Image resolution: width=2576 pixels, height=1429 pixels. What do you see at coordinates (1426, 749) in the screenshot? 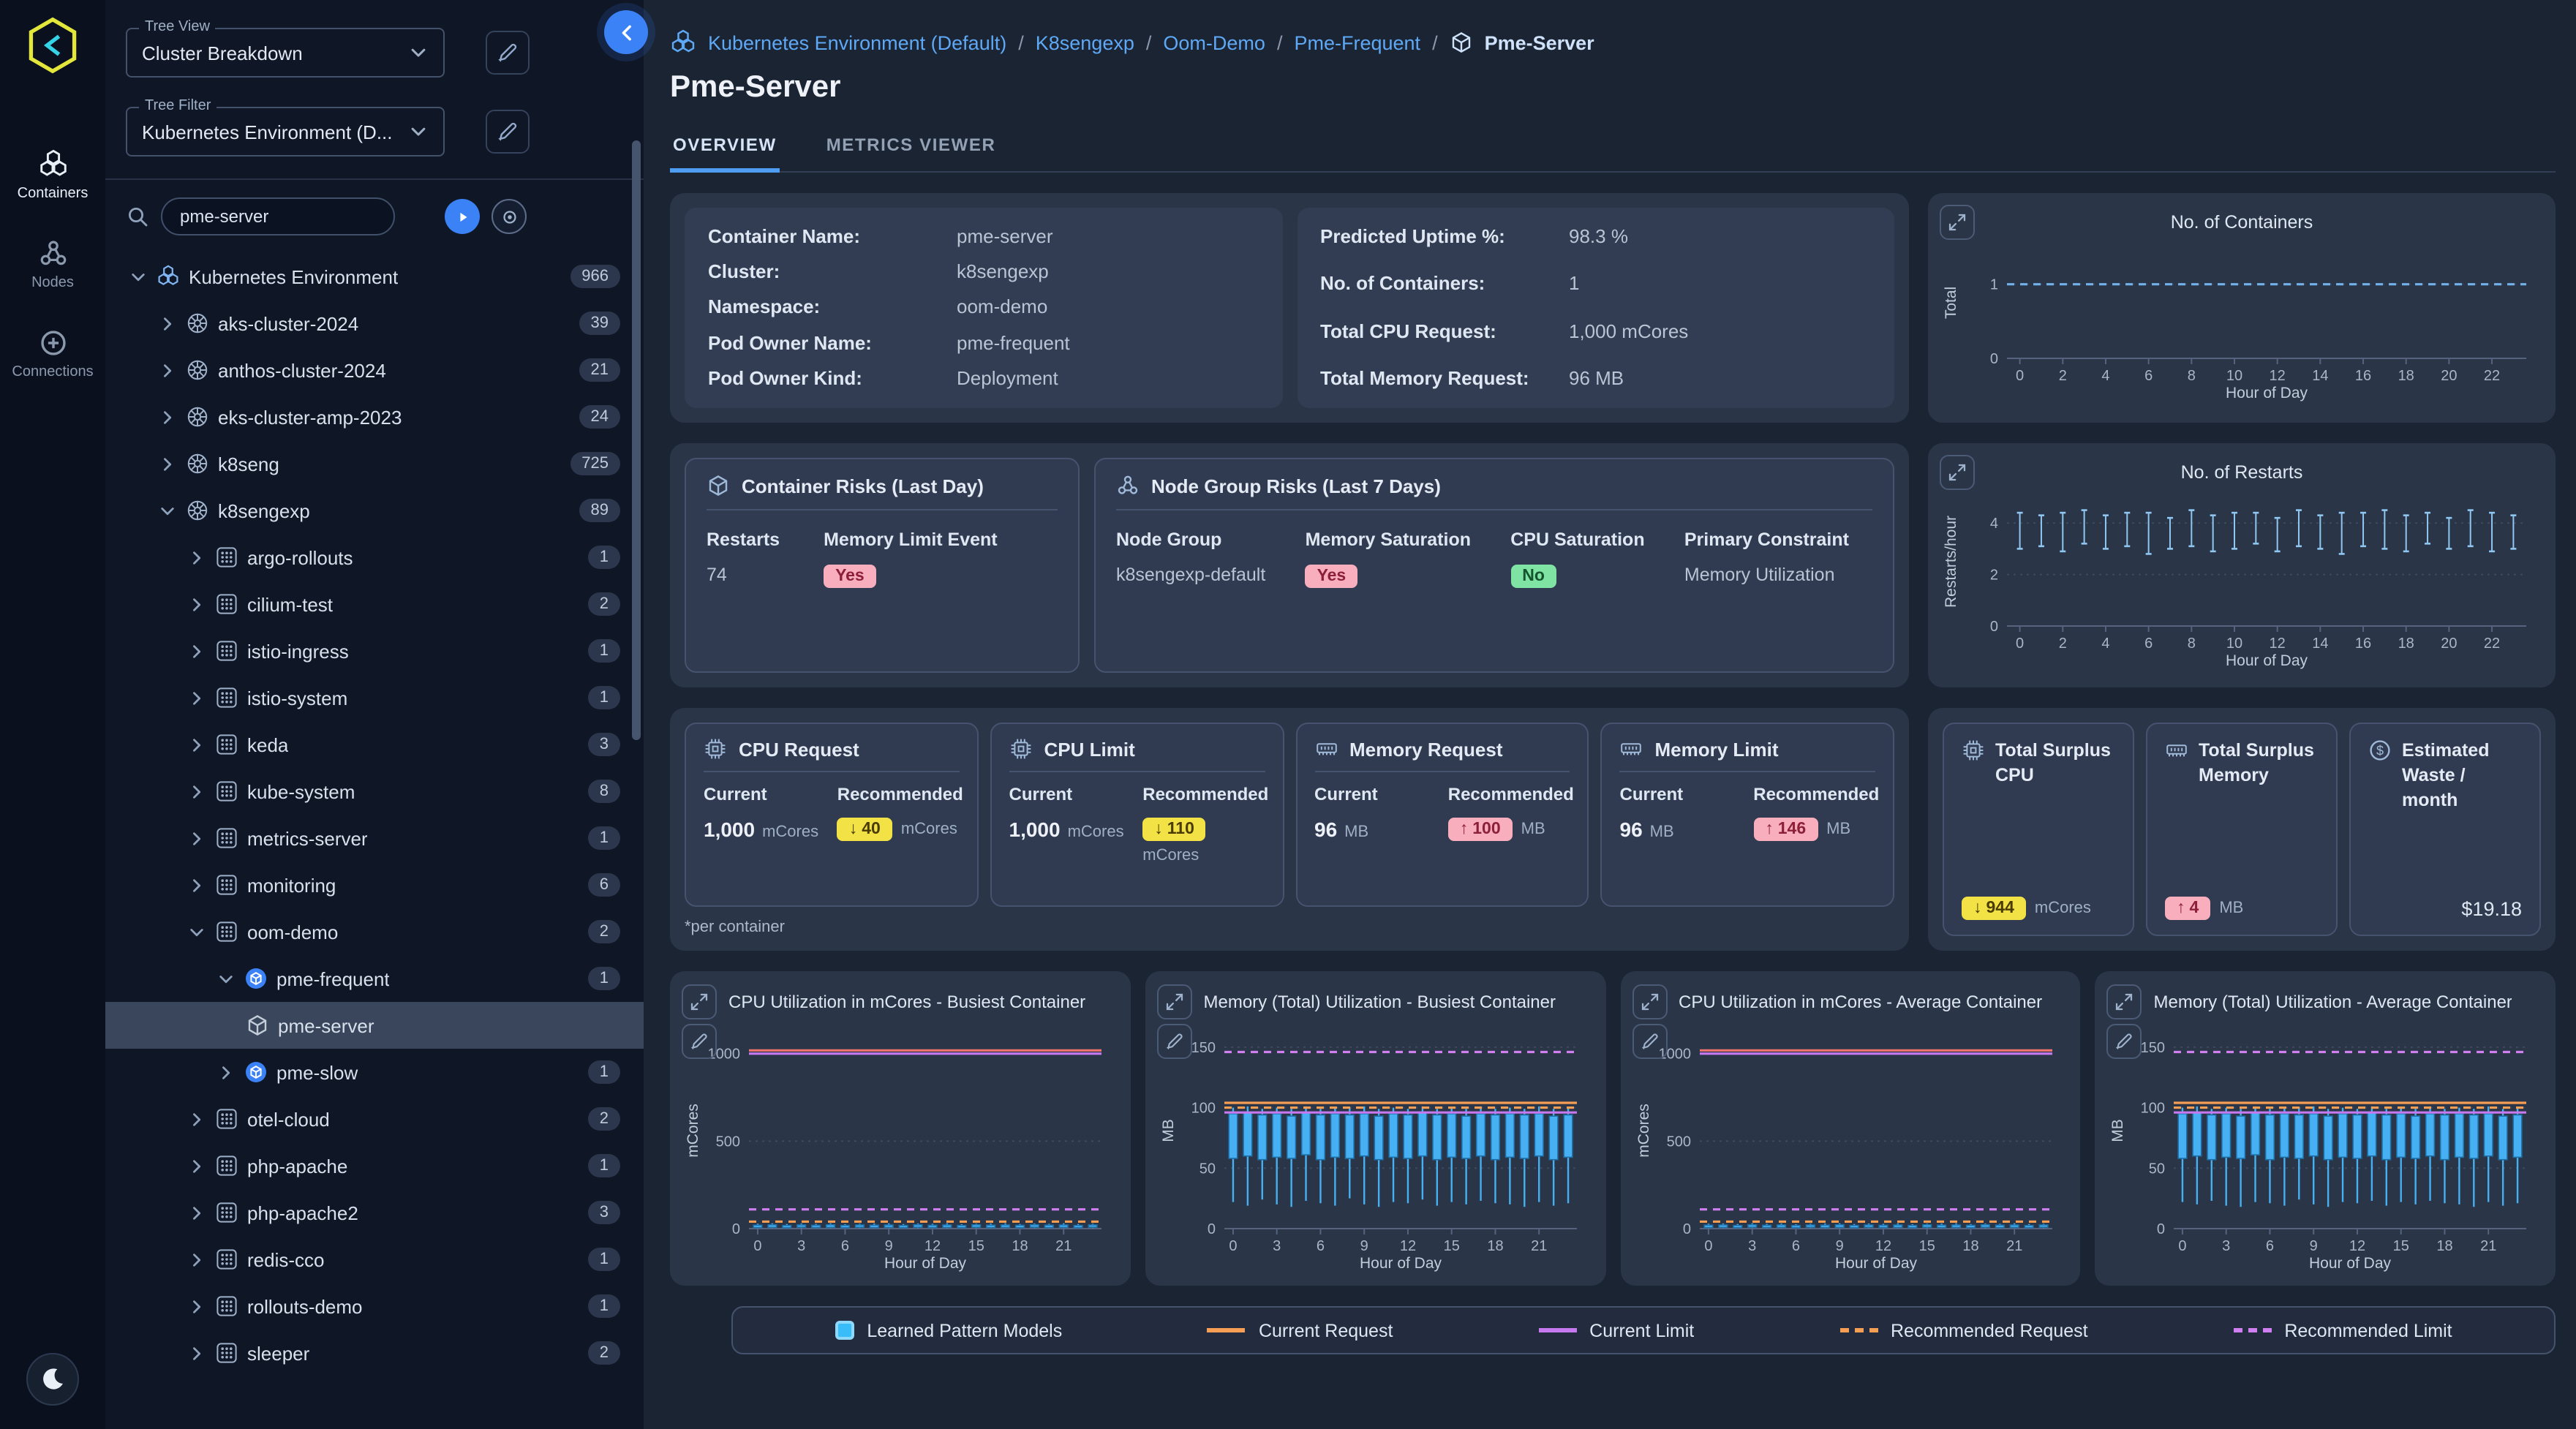
I see `panel-title: Memory Request` at bounding box center [1426, 749].